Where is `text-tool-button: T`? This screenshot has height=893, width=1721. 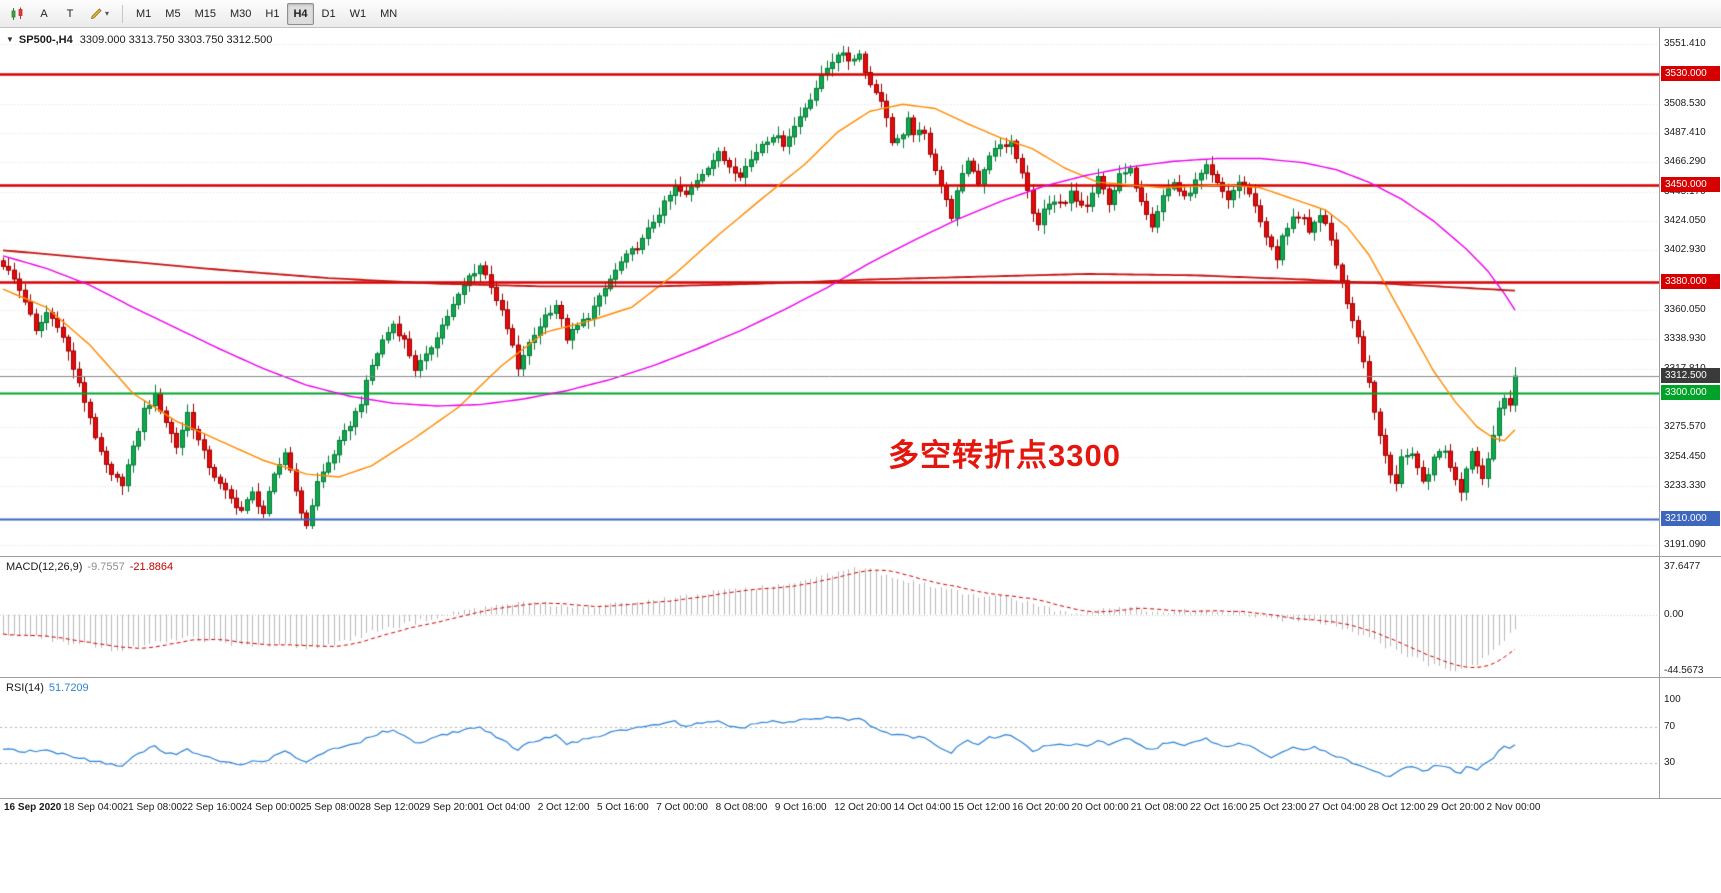 text-tool-button: T is located at coordinates (70, 14).